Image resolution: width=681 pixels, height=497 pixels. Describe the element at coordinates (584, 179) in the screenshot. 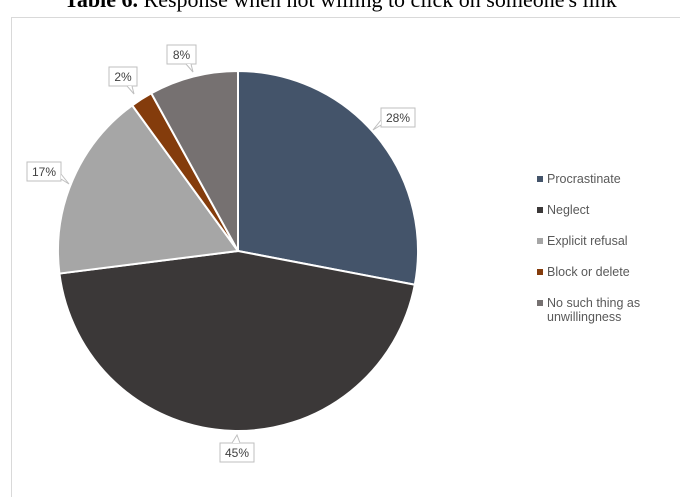

I see `legend-label: Procrastinate` at that location.